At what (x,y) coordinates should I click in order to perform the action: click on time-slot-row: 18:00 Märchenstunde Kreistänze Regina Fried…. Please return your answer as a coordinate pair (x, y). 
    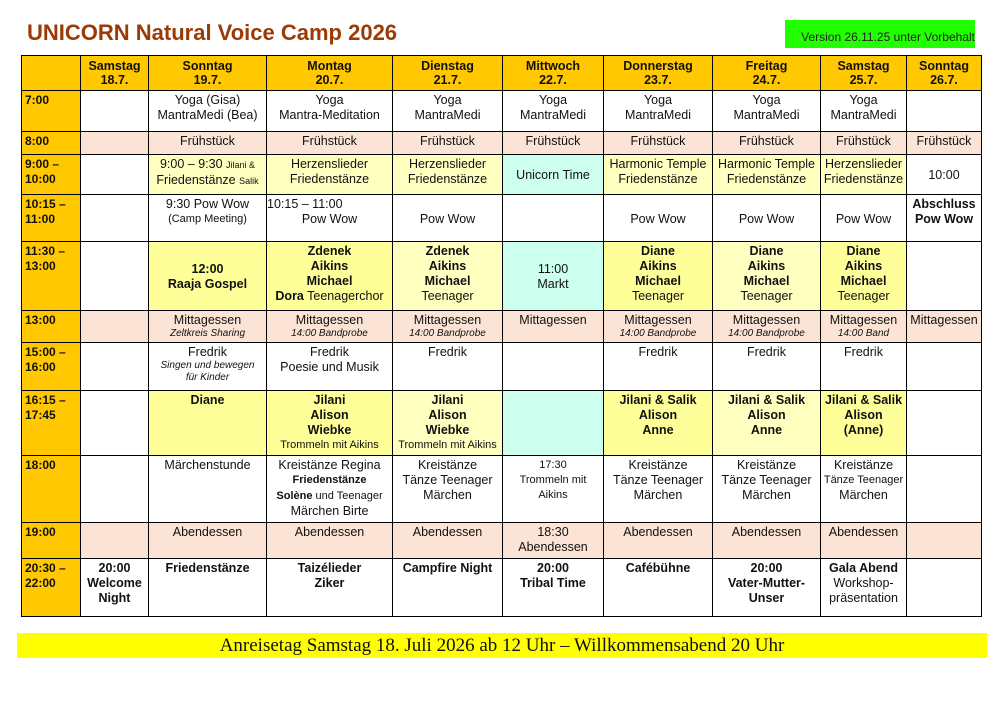
    Looking at the image, I should click on (501, 489).